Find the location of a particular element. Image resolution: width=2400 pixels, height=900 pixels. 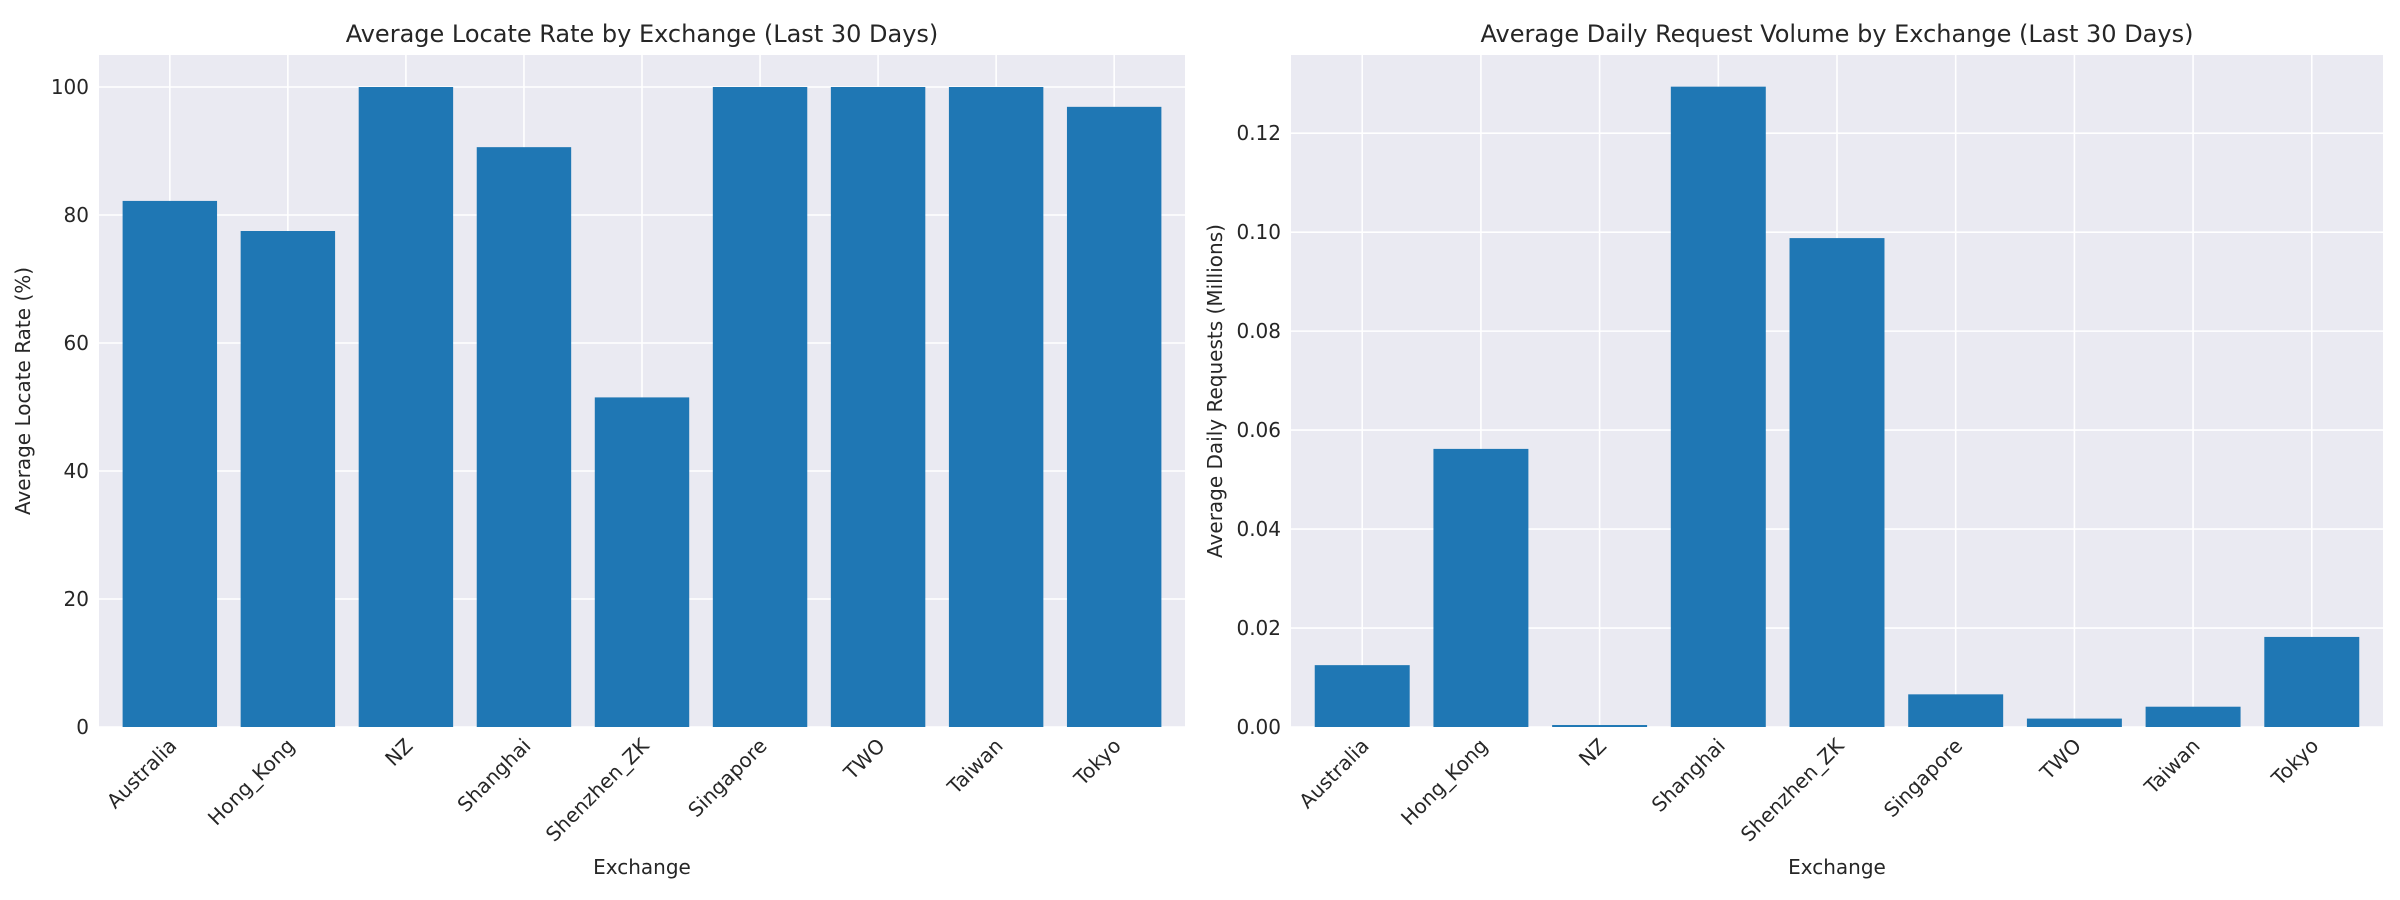

y-tick-label: 0 is located at coordinates (82, 727).